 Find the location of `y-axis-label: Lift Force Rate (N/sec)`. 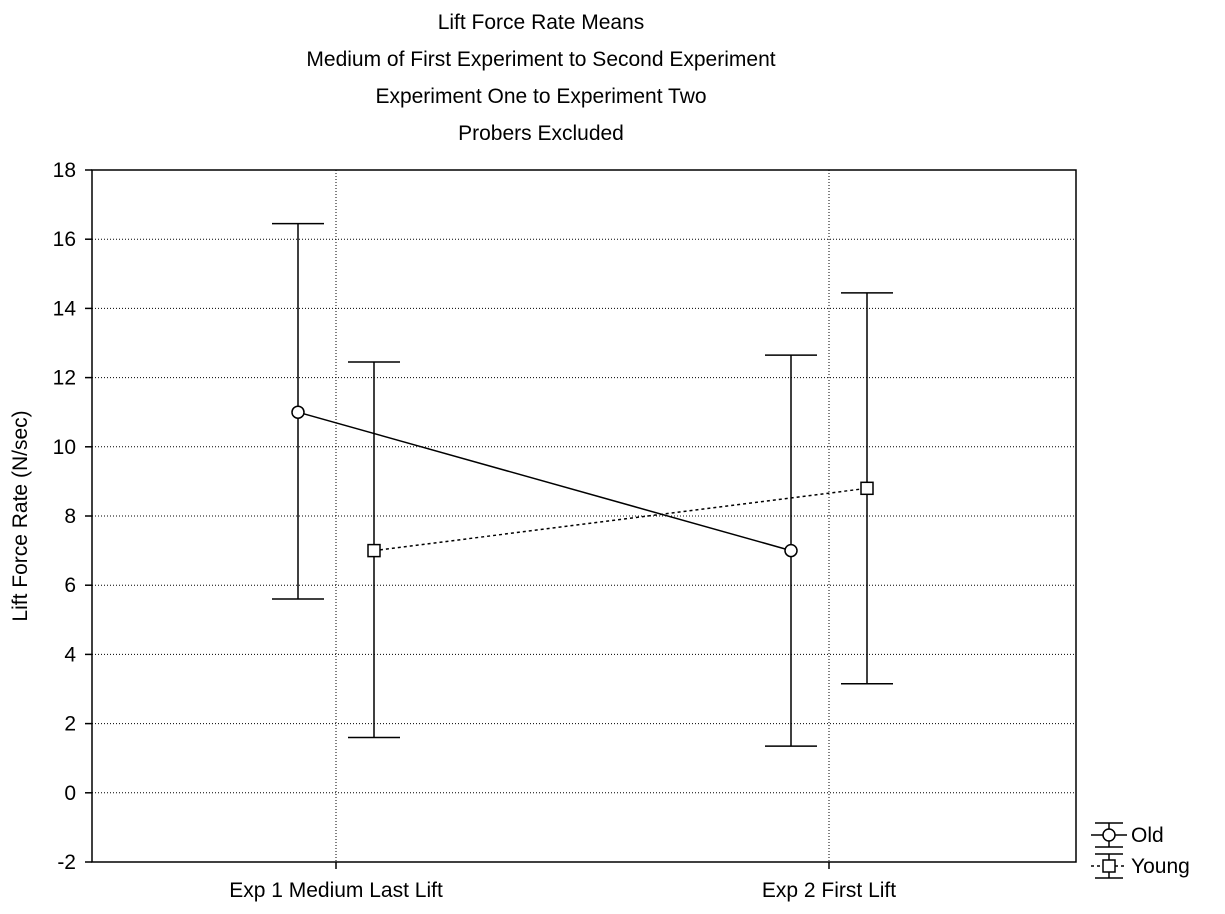

y-axis-label: Lift Force Rate (N/sec) is located at coordinates (20, 515).